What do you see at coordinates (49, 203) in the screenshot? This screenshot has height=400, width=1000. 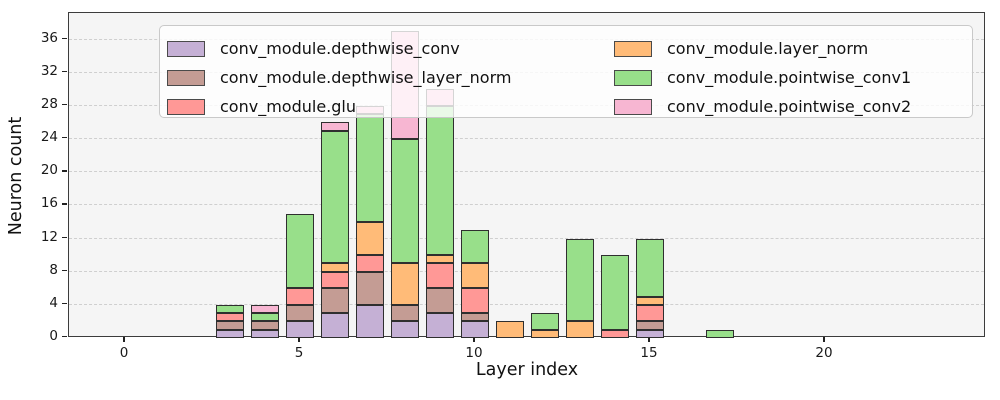 I see `y-tick-label-16: 16` at bounding box center [49, 203].